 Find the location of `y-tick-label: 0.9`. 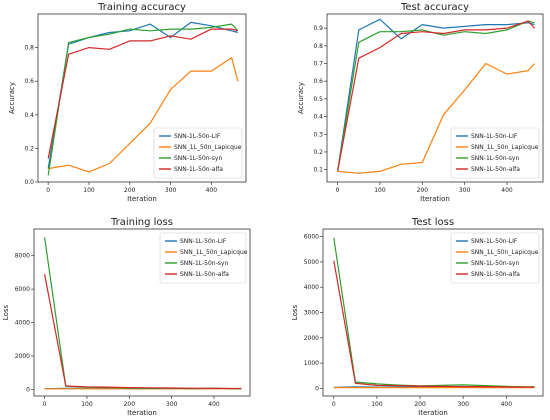

y-tick-label: 0.9 is located at coordinates (318, 28).